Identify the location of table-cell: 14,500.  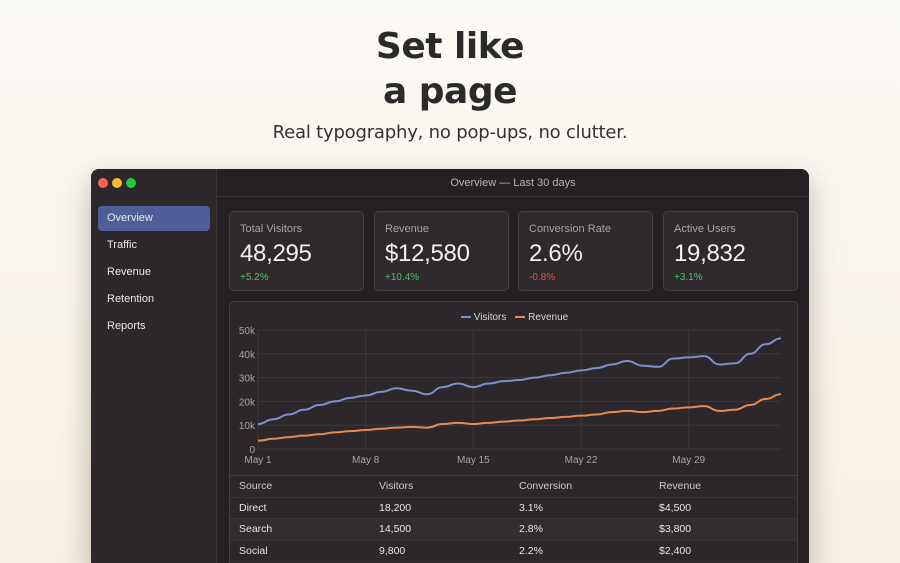
(395, 529).